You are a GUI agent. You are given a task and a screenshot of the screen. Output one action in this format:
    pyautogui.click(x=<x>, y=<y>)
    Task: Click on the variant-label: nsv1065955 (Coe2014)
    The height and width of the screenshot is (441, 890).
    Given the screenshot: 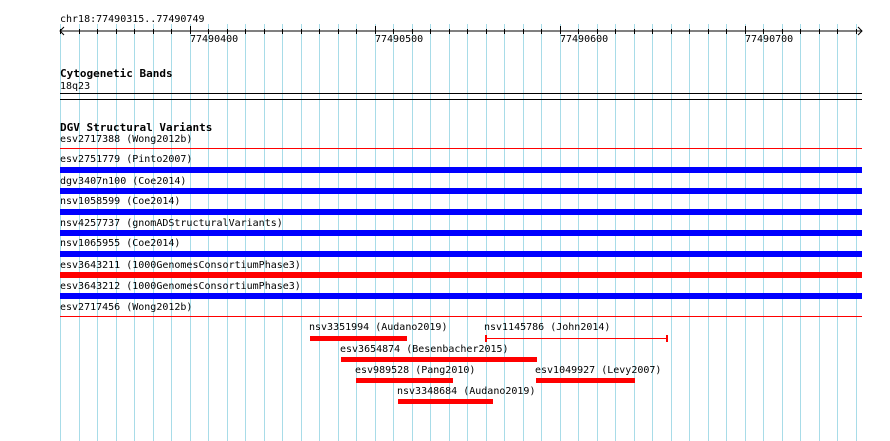 What is the action you would take?
    pyautogui.click(x=120, y=243)
    